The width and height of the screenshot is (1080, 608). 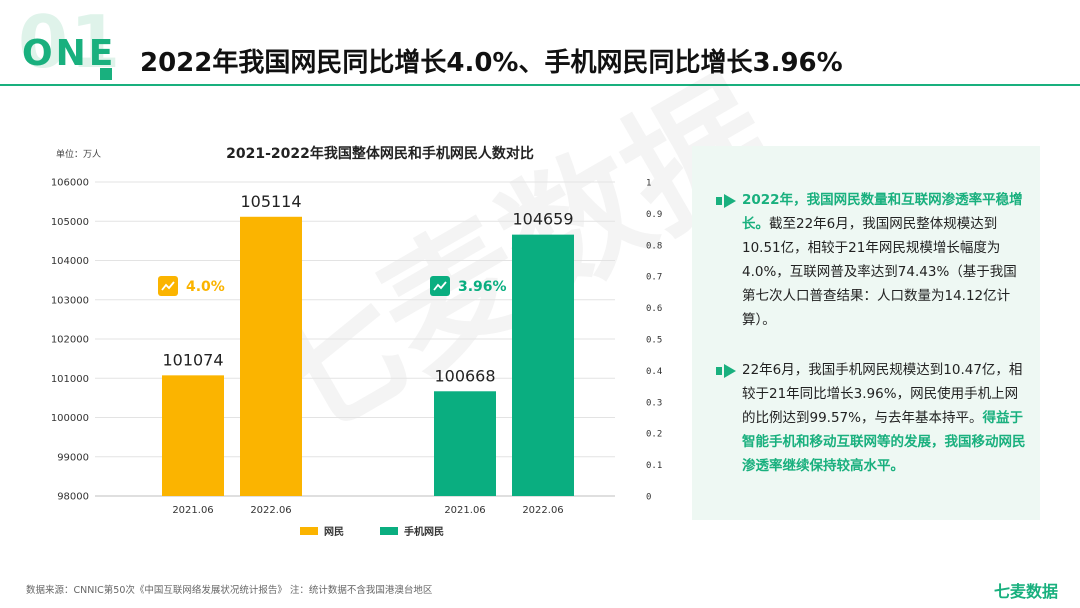 I want to click on y-tick-label: 106000, so click(x=70, y=183).